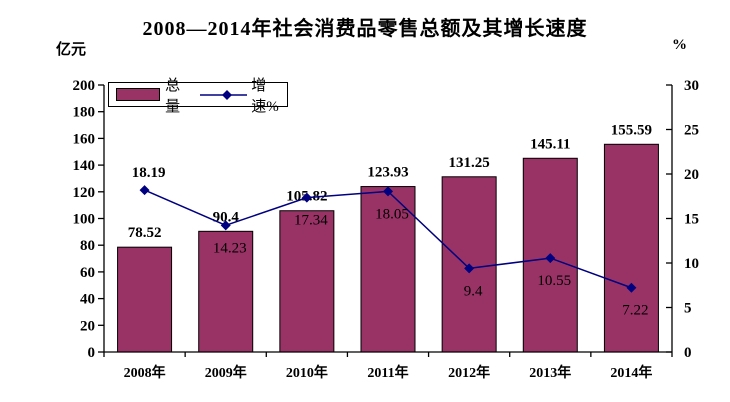  I want to click on legend-bar-swatch, so click(138, 94).